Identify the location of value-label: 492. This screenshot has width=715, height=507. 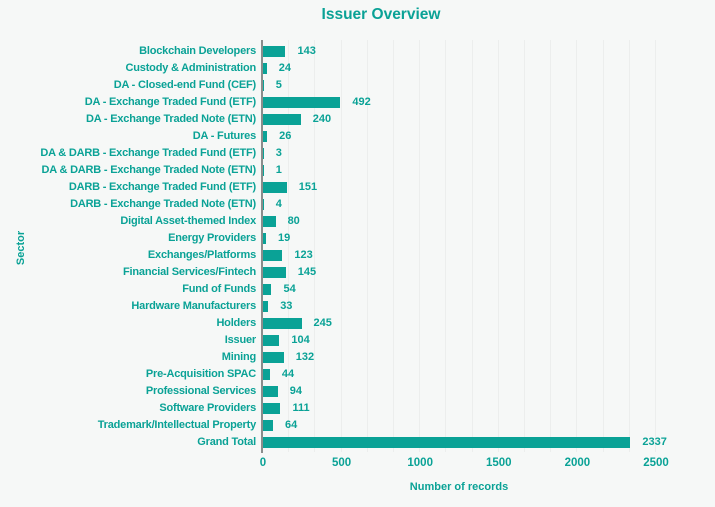
(361, 101).